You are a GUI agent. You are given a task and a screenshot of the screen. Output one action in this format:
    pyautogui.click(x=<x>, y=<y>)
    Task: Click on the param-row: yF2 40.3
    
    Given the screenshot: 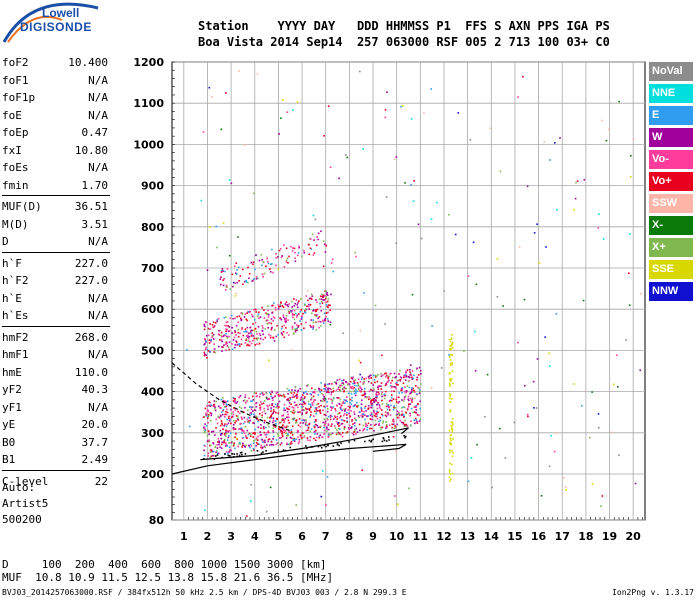 What is the action you would take?
    pyautogui.click(x=55, y=390)
    